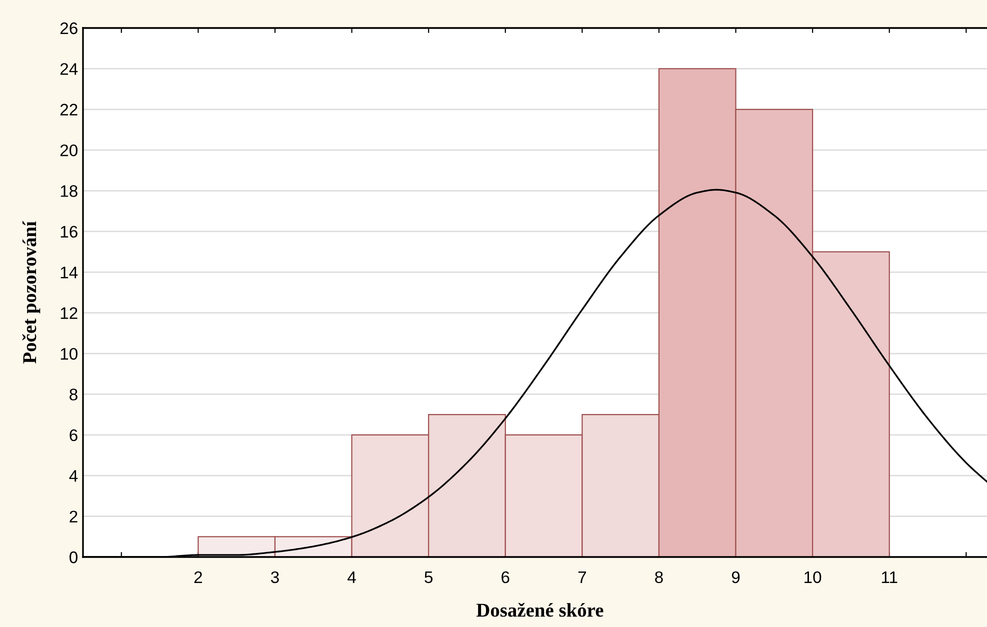 The height and width of the screenshot is (627, 987). What do you see at coordinates (69, 272) in the screenshot?
I see `y-tick-label: 14` at bounding box center [69, 272].